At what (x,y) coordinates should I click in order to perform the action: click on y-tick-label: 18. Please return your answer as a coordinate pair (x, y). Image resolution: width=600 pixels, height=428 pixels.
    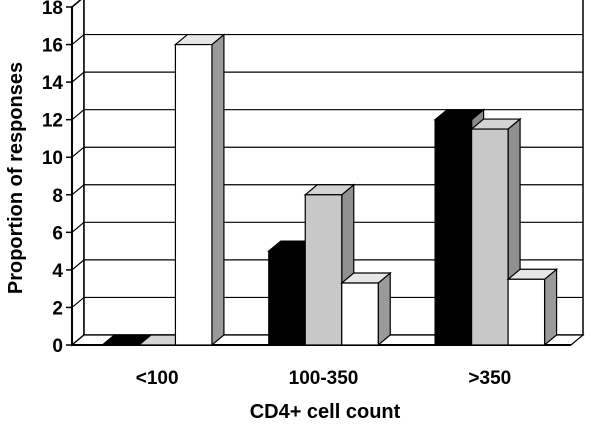
    Looking at the image, I should click on (52, 9).